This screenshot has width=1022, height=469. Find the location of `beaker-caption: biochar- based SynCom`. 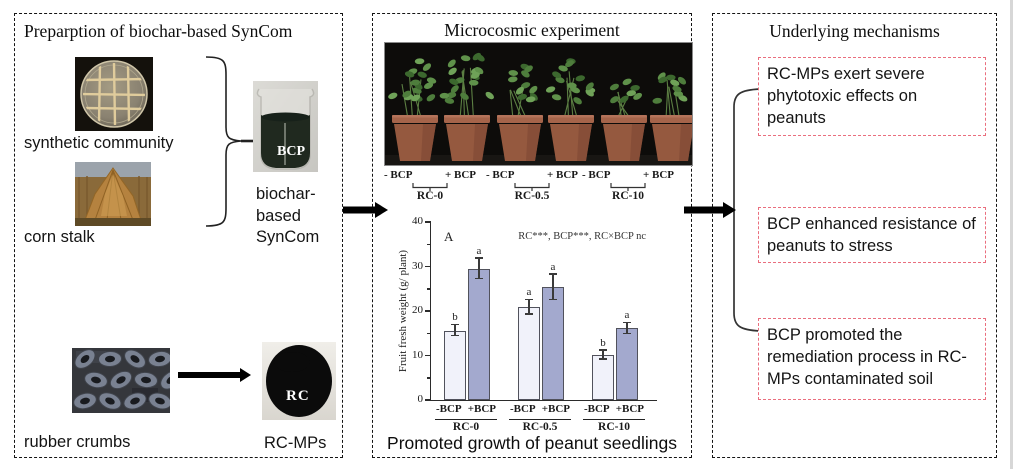

beaker-caption: biochar- based SynCom is located at coordinates (287, 216).